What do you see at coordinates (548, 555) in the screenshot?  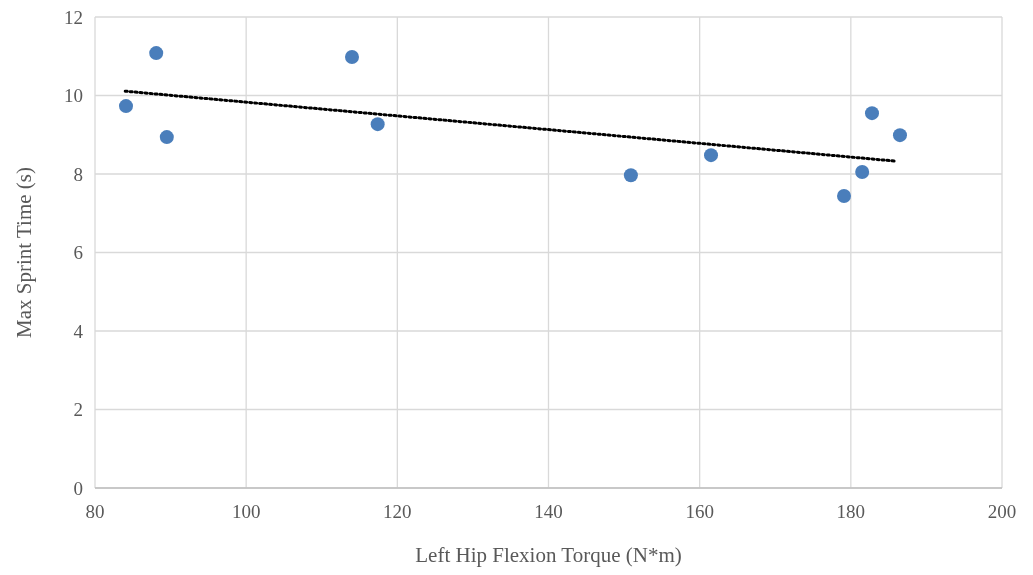 I see `x-axis-title: Left Hip Flexion Torque (N*m)` at bounding box center [548, 555].